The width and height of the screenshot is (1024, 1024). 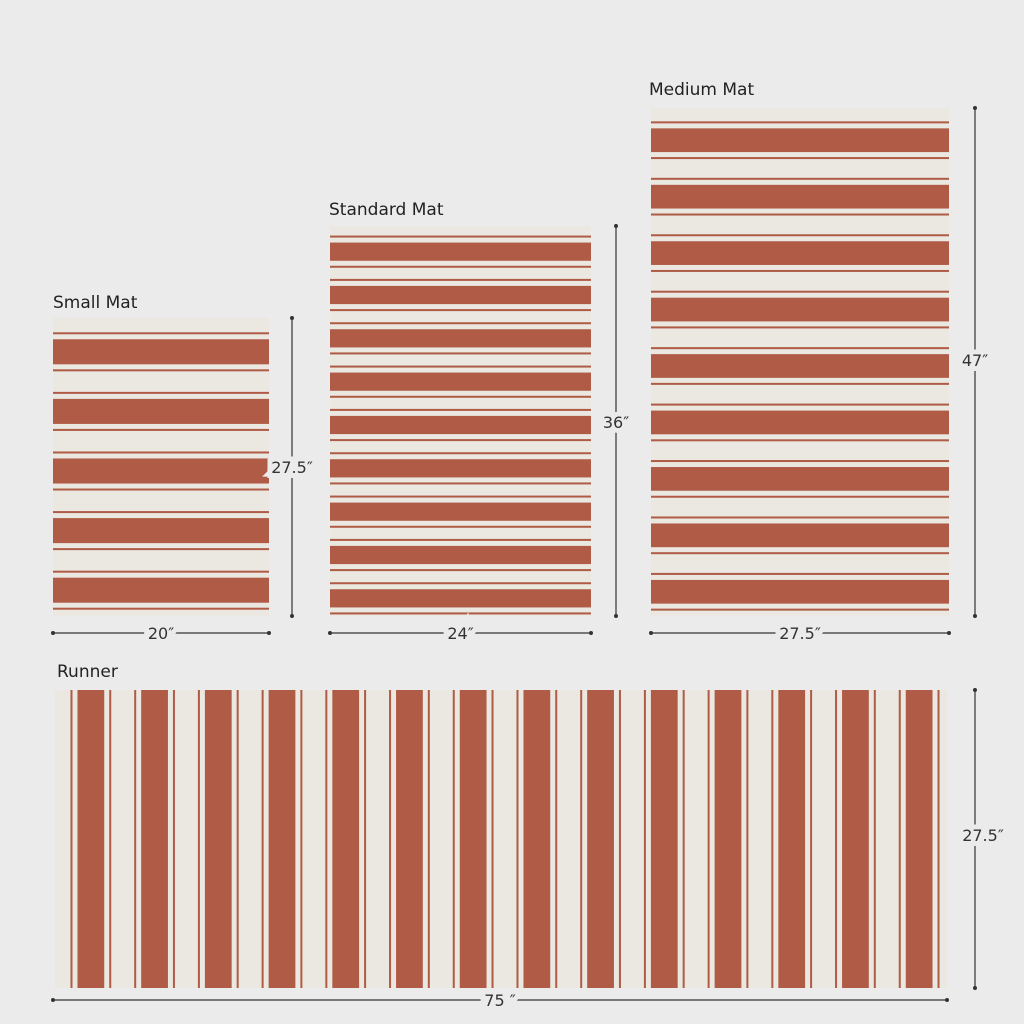 I want to click on width-label: 27.5″, so click(x=800, y=633).